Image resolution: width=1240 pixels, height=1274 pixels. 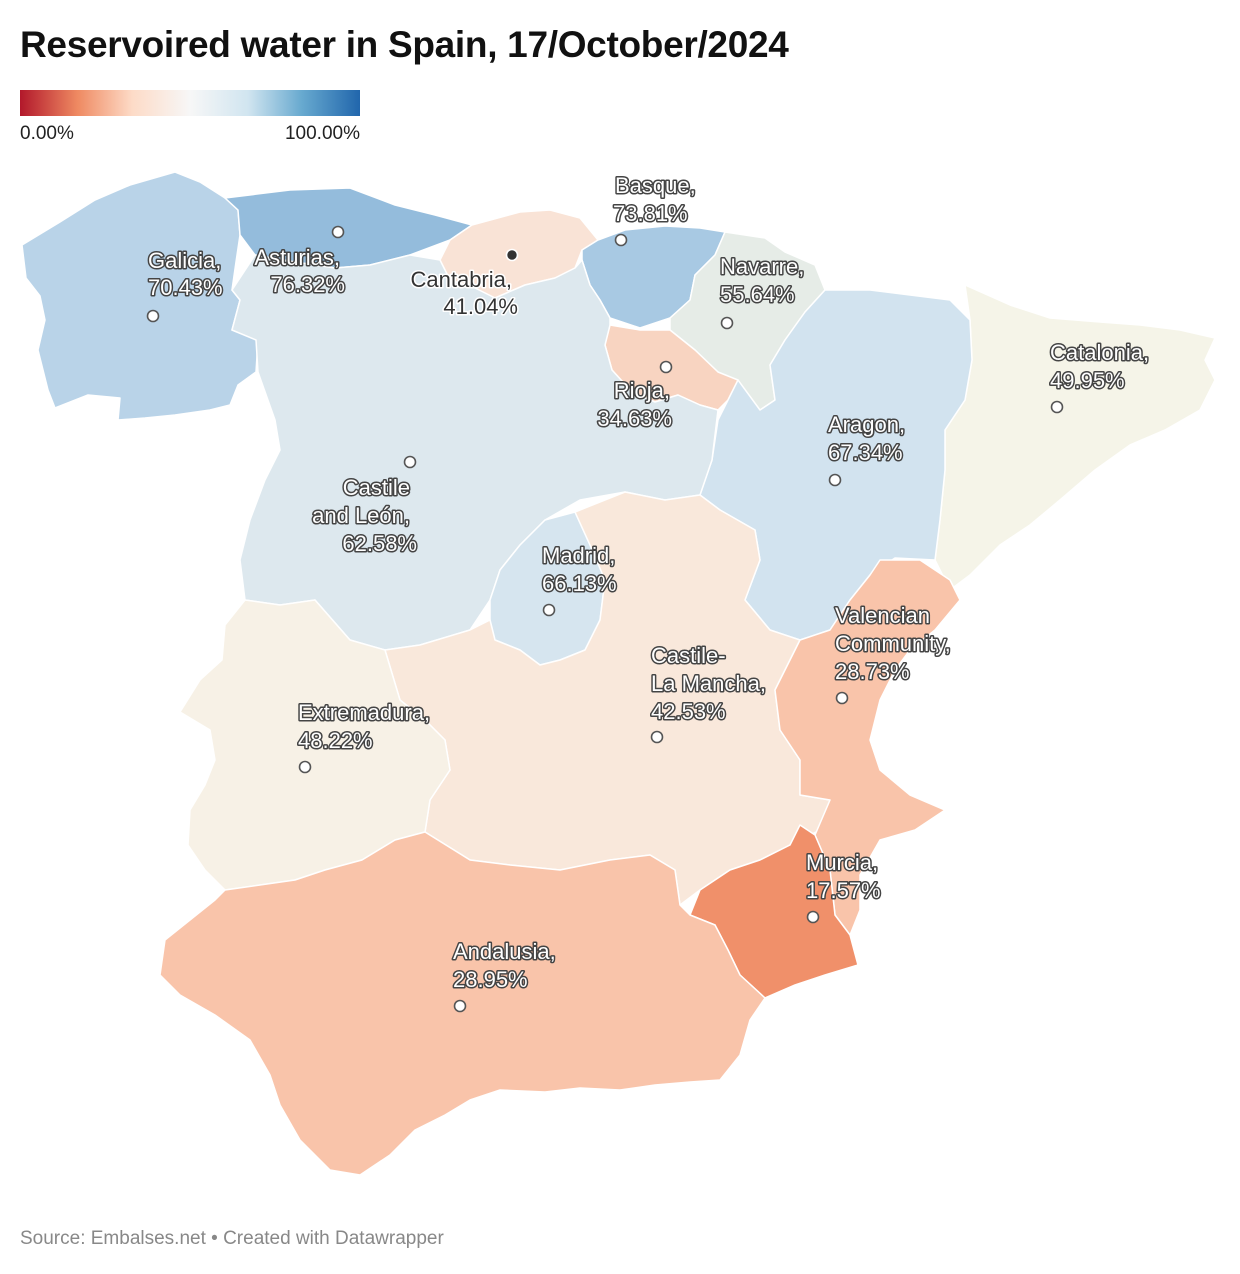 I want to click on label-basque: Basque, 73.81%, so click(x=655, y=200).